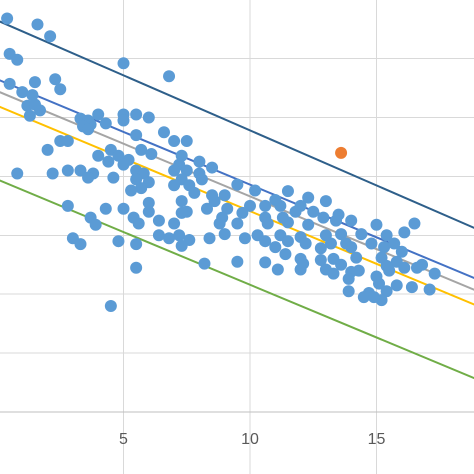 The height and width of the screenshot is (474, 474). What do you see at coordinates (237, 429) in the screenshot?
I see `x-axis: 5 10 15` at bounding box center [237, 429].